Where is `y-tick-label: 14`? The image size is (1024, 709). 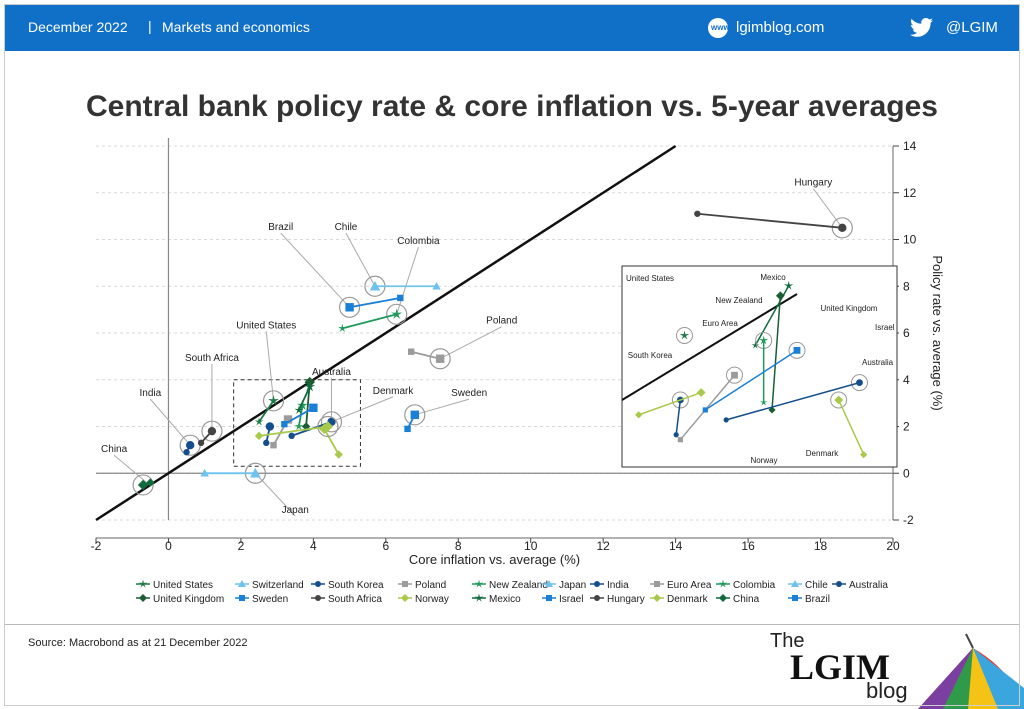
y-tick-label: 14 is located at coordinates (910, 146).